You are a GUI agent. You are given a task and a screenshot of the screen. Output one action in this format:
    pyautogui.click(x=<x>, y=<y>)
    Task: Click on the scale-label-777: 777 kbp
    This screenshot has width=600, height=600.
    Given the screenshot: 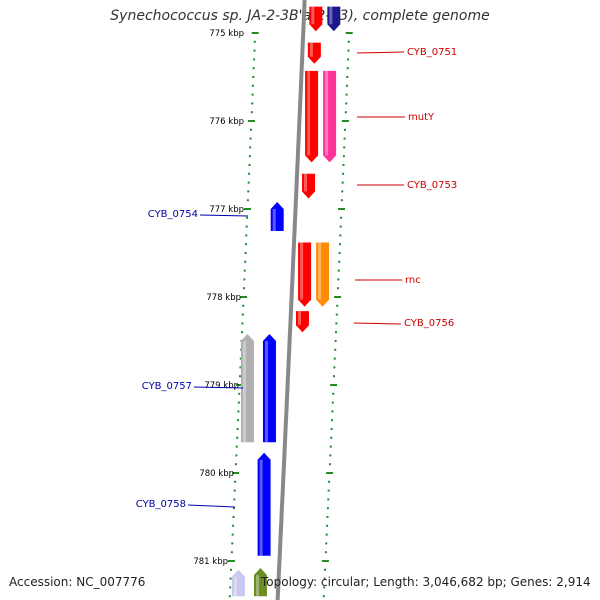 What is the action you would take?
    pyautogui.click(x=226, y=210)
    